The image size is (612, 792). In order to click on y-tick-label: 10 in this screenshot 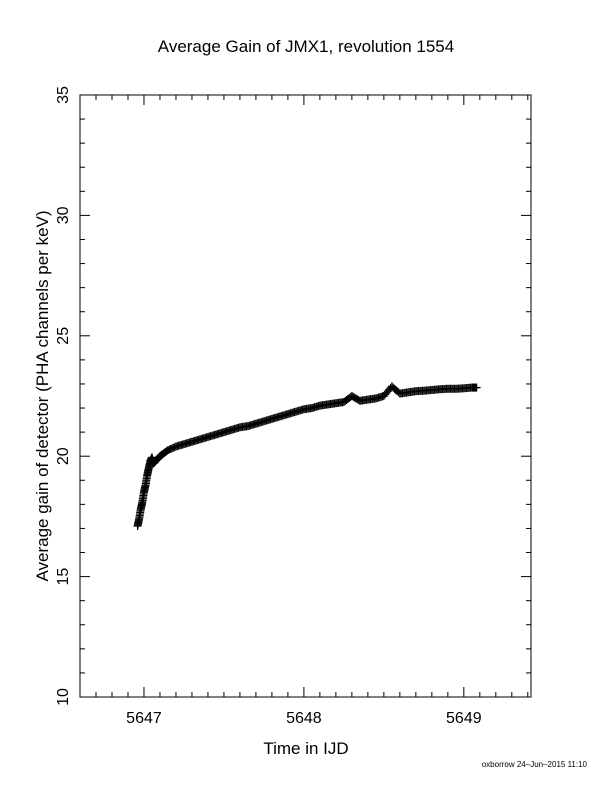, I will do `click(63, 697)`.